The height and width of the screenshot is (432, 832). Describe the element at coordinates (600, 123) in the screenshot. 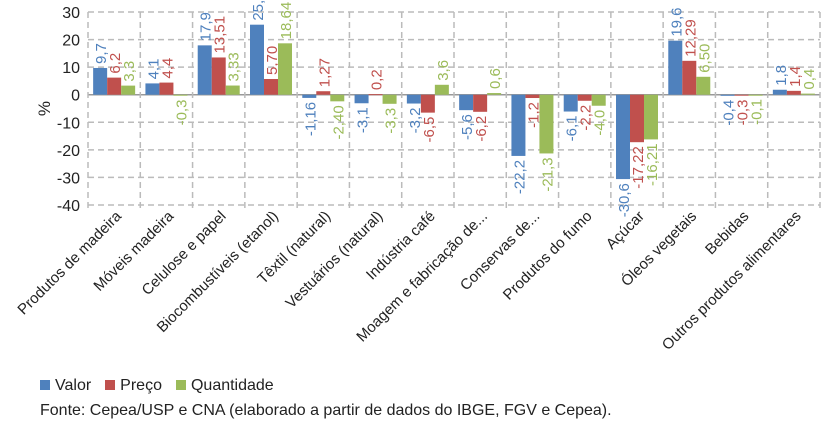

I see `data-label: -4,0` at that location.